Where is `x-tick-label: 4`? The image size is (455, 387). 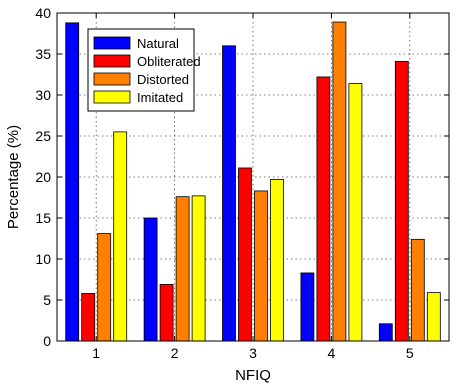
x-tick-label: 4 is located at coordinates (332, 353).